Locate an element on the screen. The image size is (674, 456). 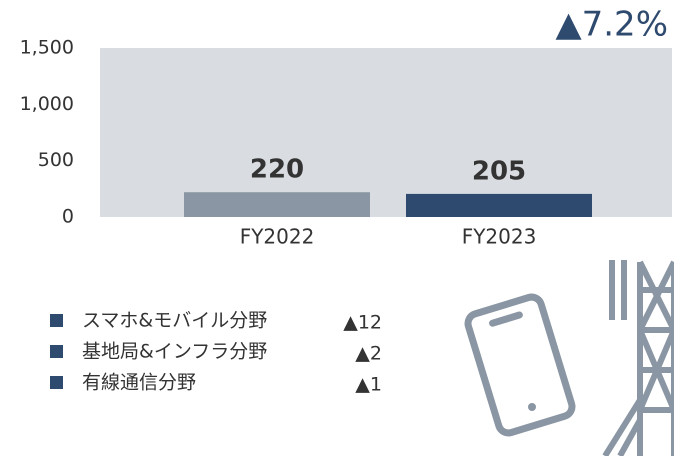
annotation: ▲7.2% is located at coordinates (611, 25).